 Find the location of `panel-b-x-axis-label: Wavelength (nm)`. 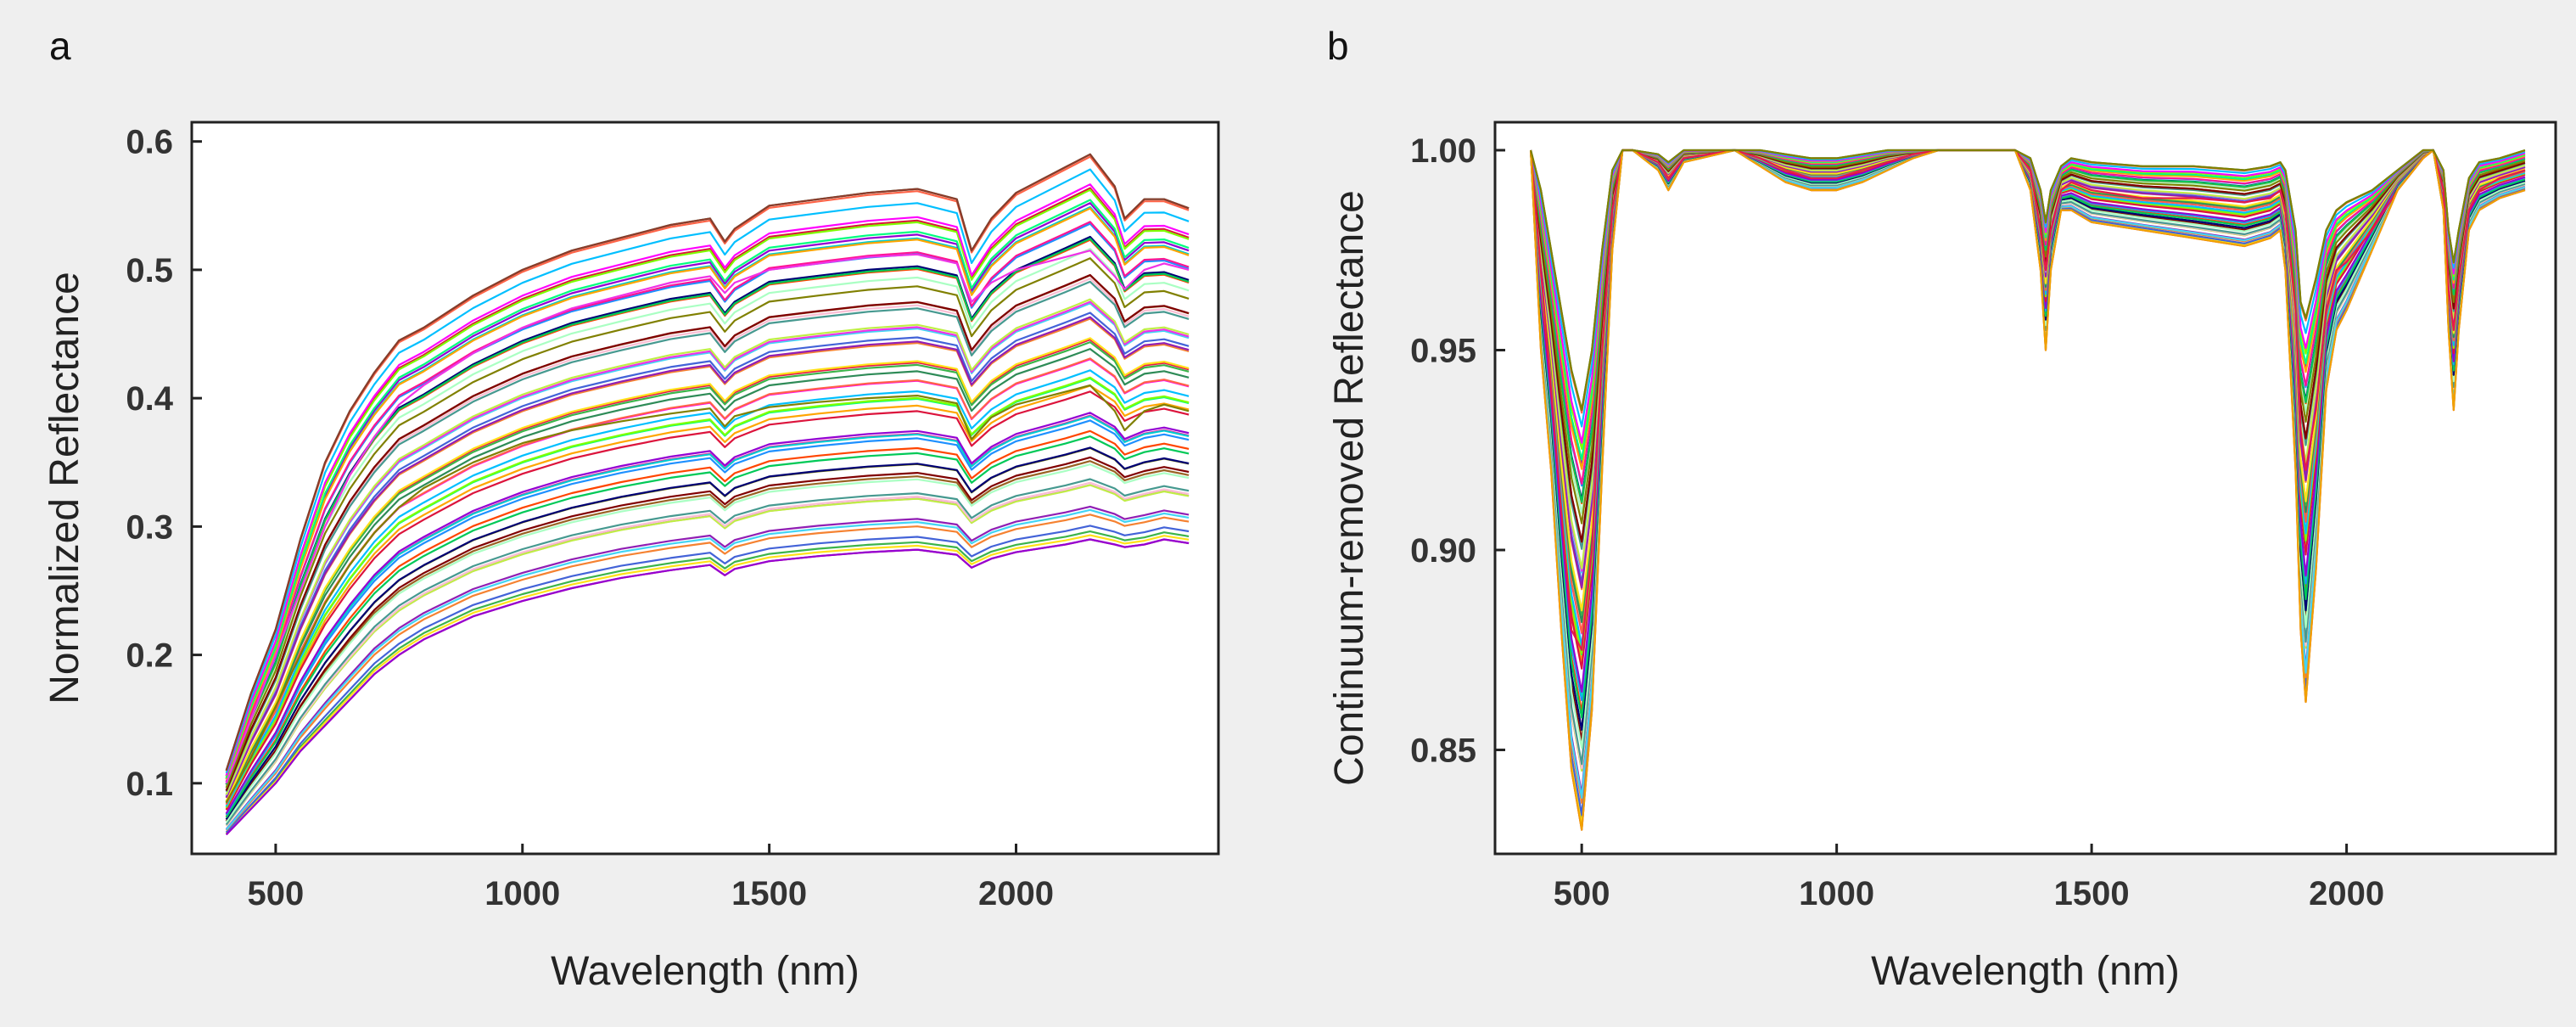

panel-b-x-axis-label: Wavelength (nm) is located at coordinates (2025, 971).